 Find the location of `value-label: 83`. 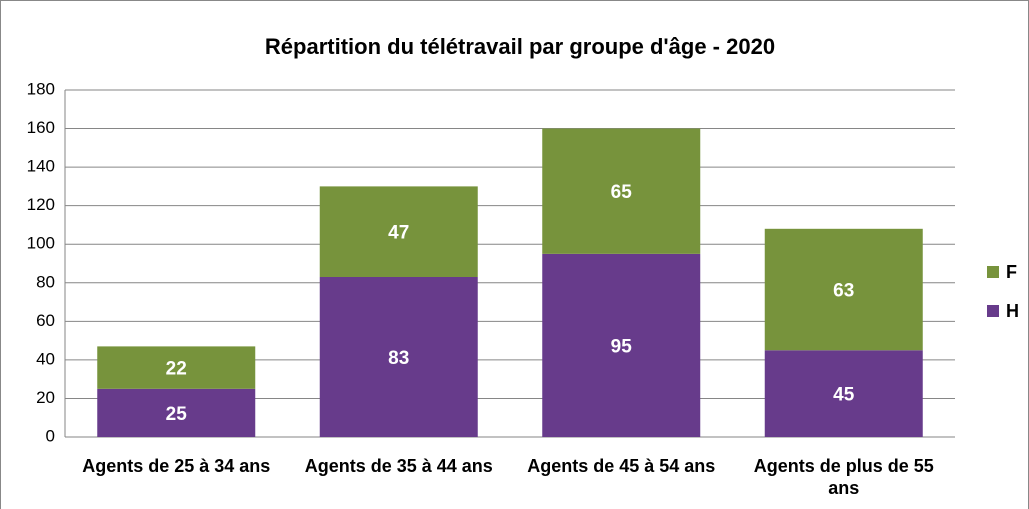

value-label: 83 is located at coordinates (398, 358).